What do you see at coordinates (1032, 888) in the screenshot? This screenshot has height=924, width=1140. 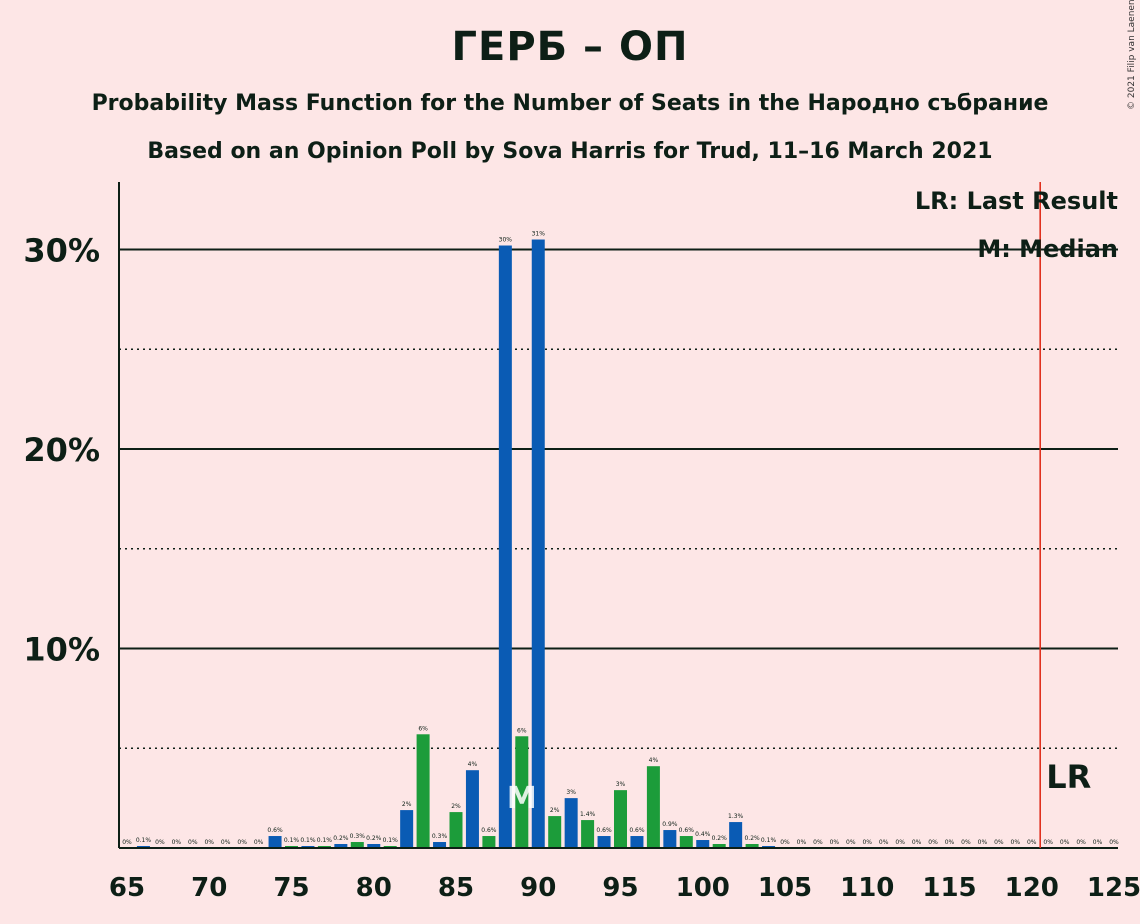 I see `x-tick-label: 120` at bounding box center [1032, 888].